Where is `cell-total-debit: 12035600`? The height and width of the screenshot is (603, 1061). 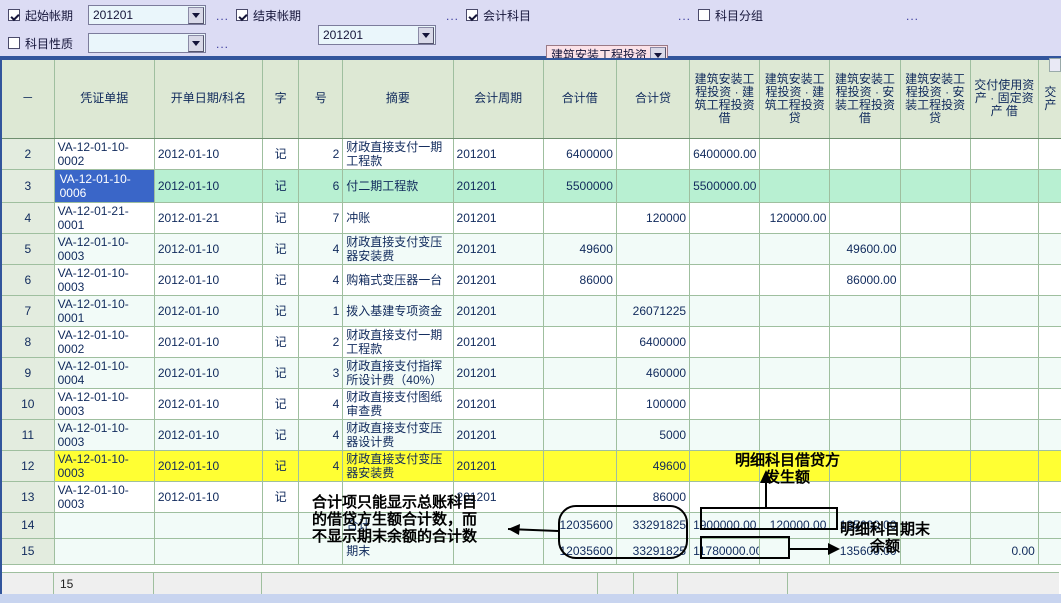
cell-total-debit: 12035600 is located at coordinates (580, 525).